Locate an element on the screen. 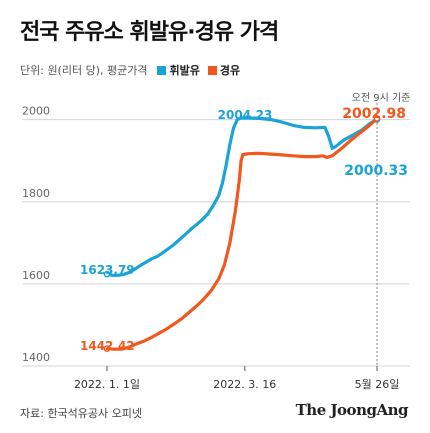 This screenshot has height=433, width=430. x-tick-label-1: 2022. 3. 16 is located at coordinates (244, 384).